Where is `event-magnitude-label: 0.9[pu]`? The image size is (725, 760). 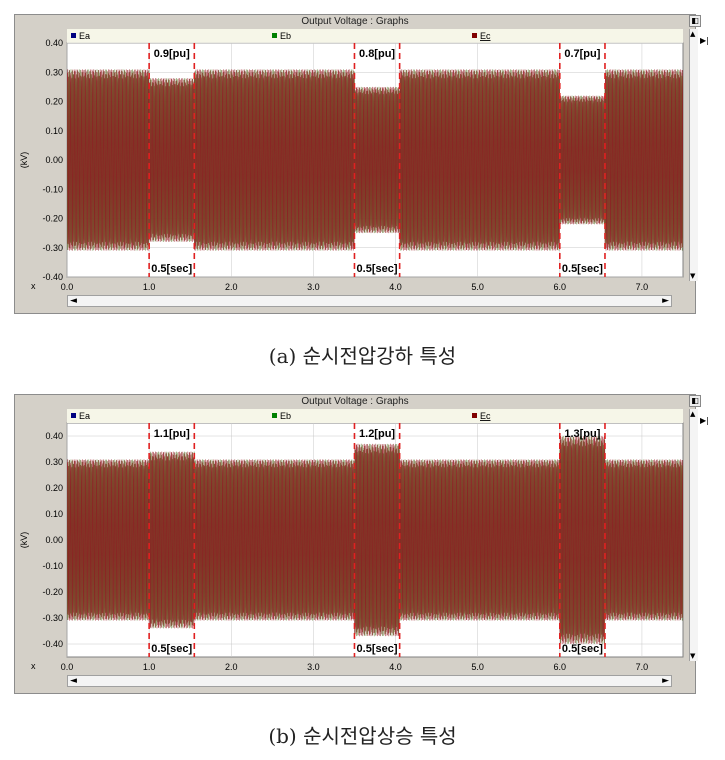 event-magnitude-label: 0.9[pu] is located at coordinates (172, 54).